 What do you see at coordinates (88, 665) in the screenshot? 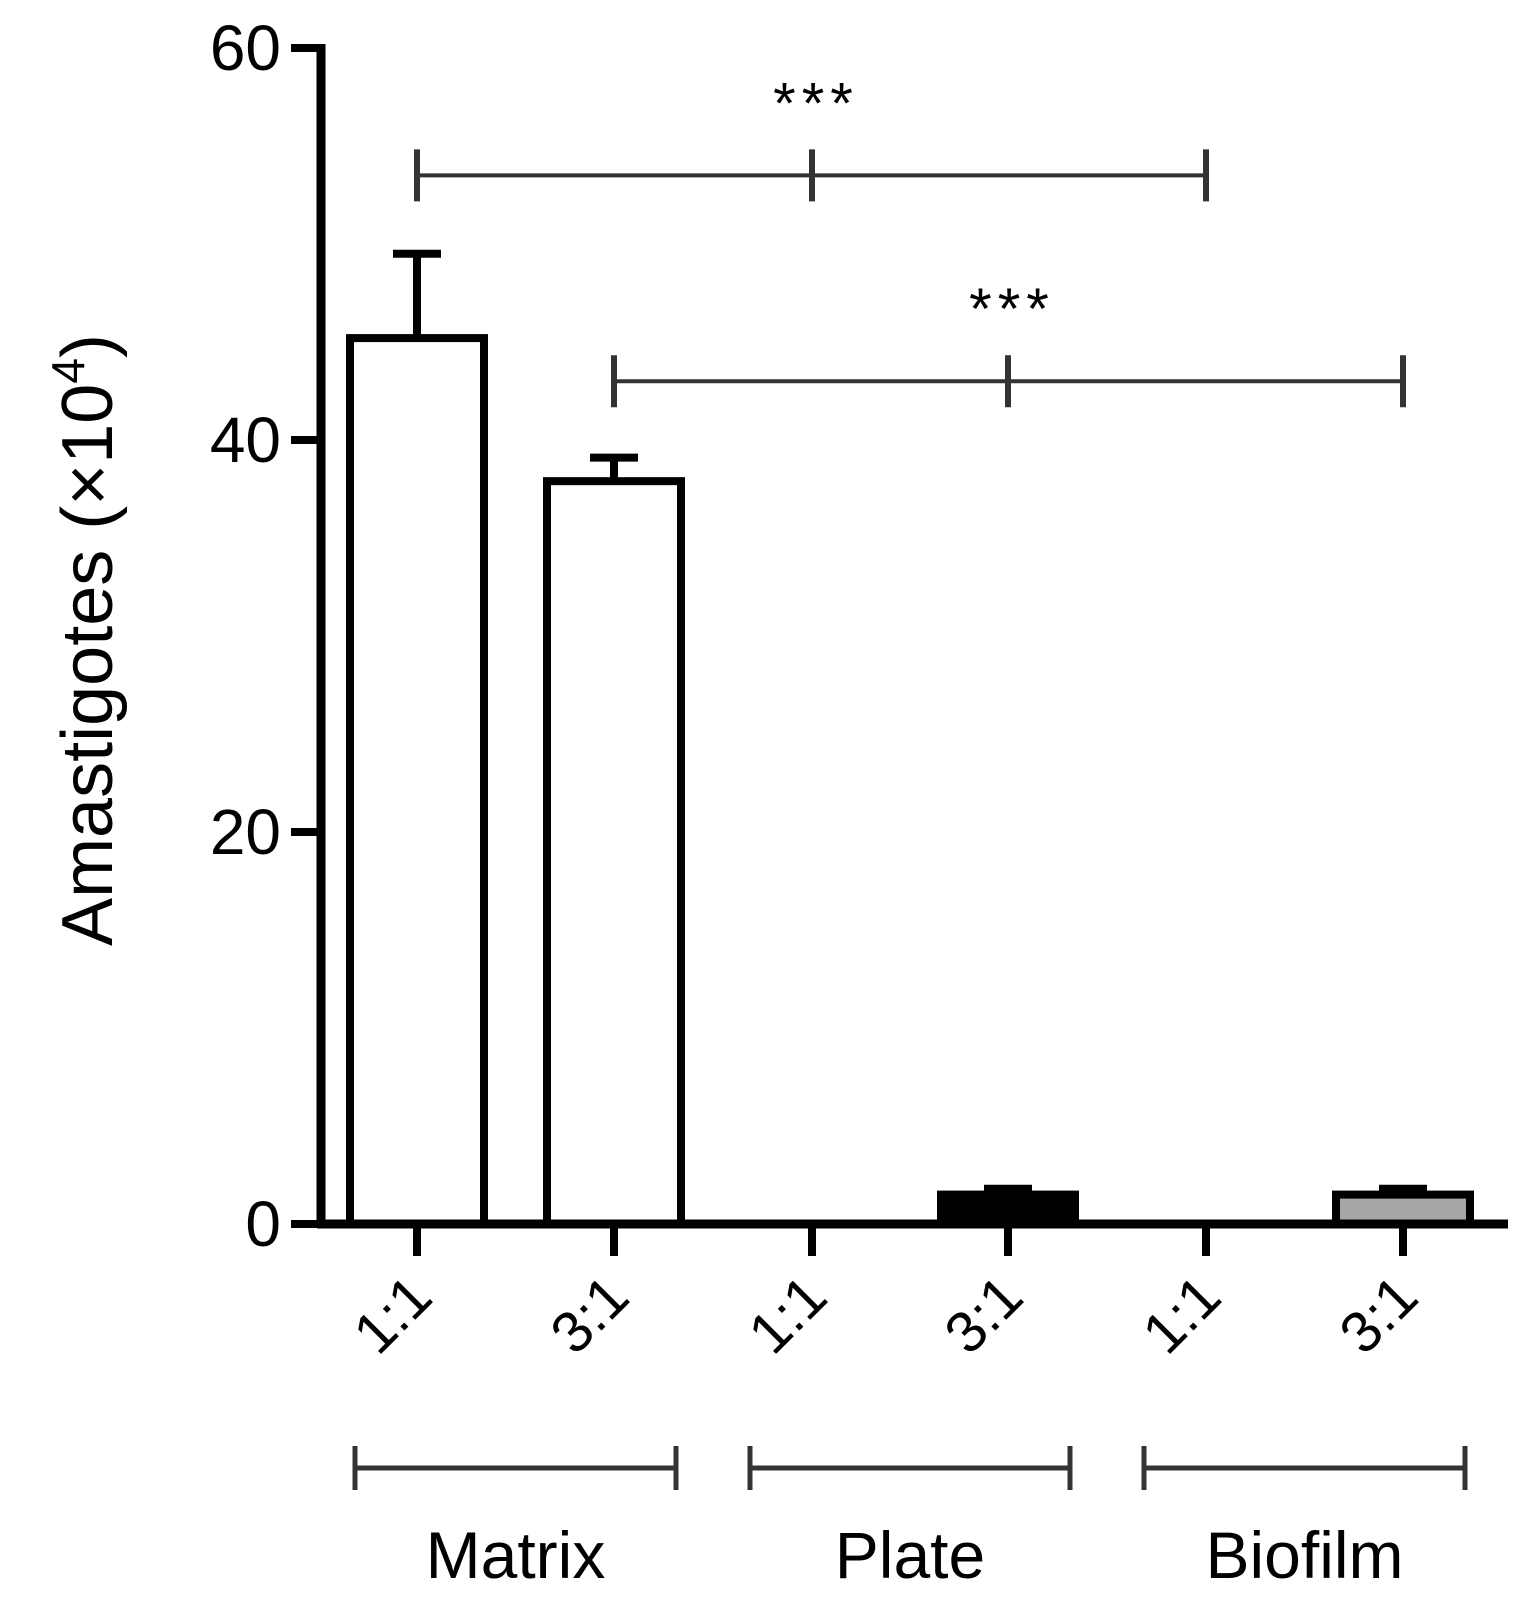
I see `y-axis-label-main: Amastigotes (×10` at bounding box center [88, 665].